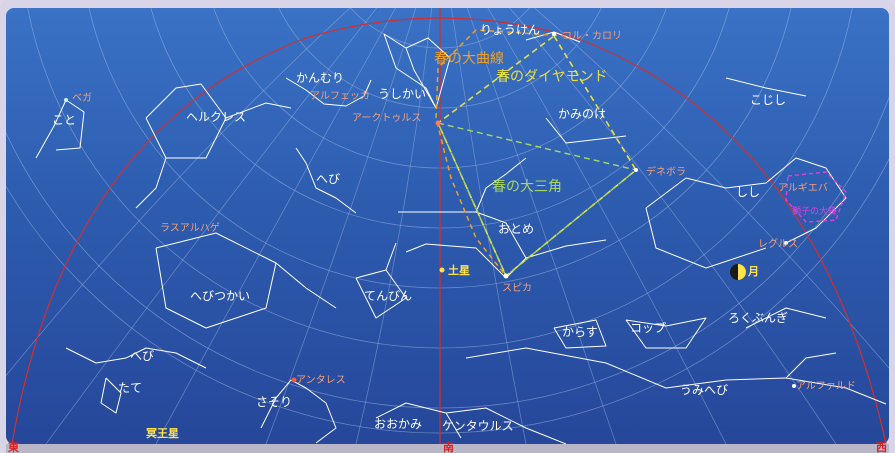 The image size is (895, 453). Describe the element at coordinates (469, 59) in the screenshot. I see `asterism-great-curve: 春の大曲線` at that location.